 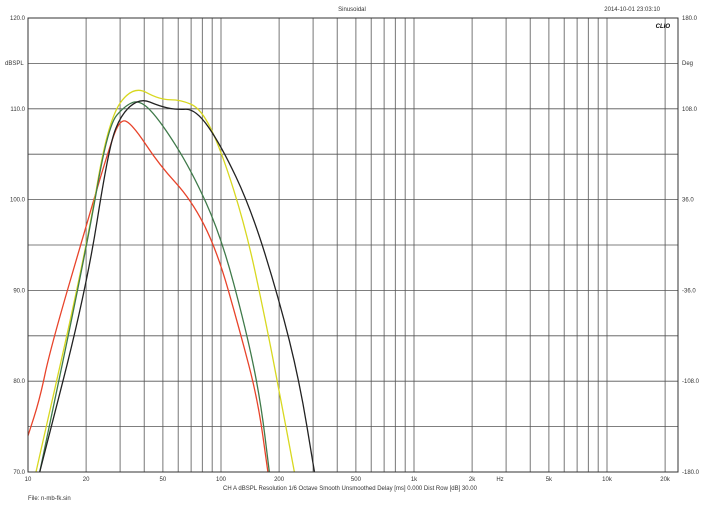 I want to click on y-tick-label: 80.0, so click(x=19, y=382).